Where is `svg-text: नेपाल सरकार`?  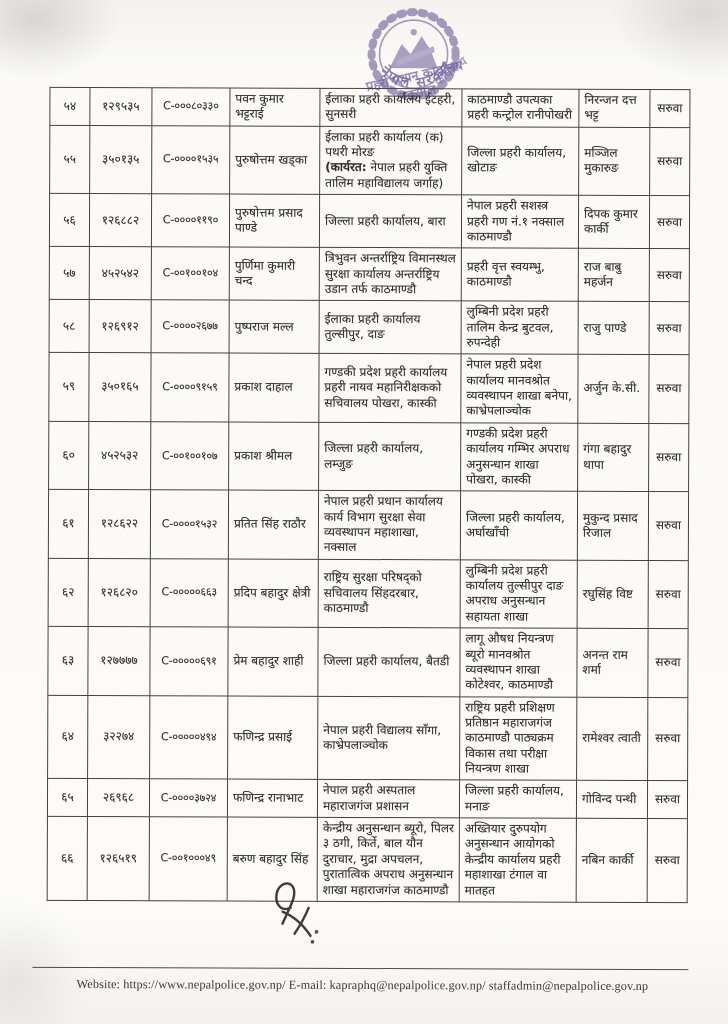 svg-text: नेपाल सरकार is located at coordinates (416, 75).